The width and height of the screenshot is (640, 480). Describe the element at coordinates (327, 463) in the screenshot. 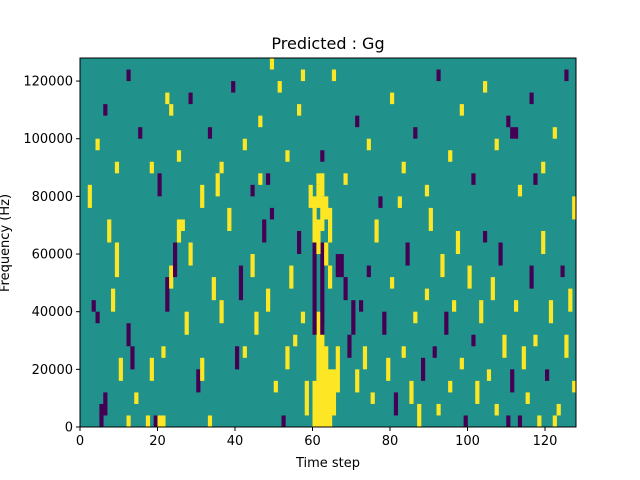

I see `x-axis-label: Time step` at that location.